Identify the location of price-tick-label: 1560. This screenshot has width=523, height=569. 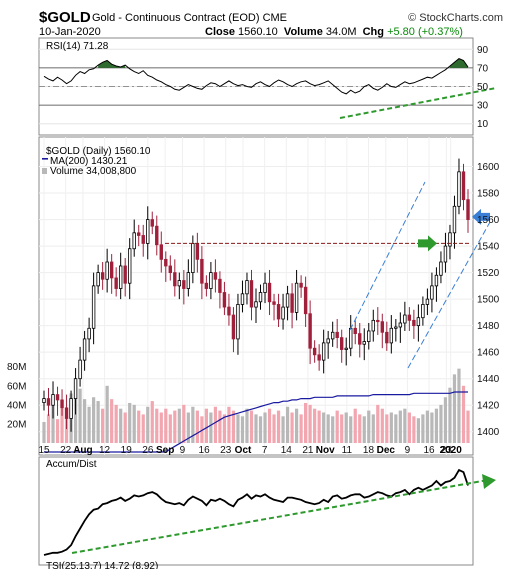
(488, 220).